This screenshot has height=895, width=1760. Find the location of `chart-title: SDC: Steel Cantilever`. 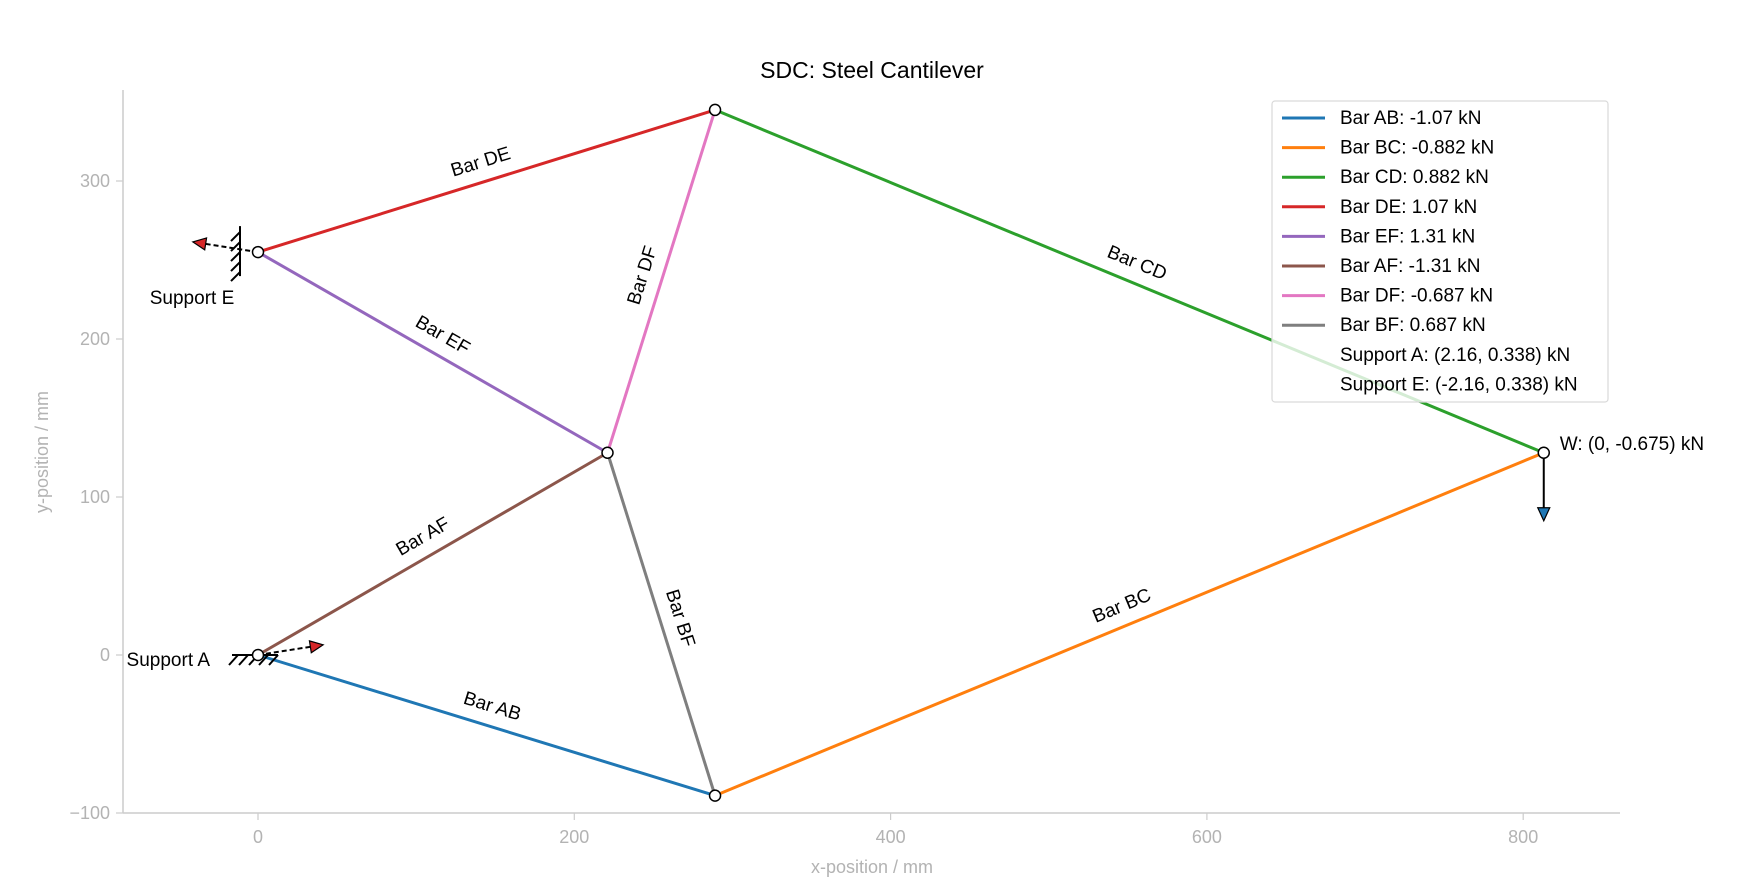

chart-title: SDC: Steel Cantilever is located at coordinates (872, 70).